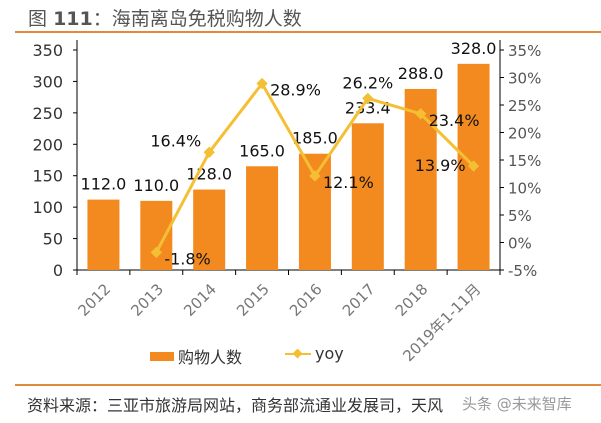 The width and height of the screenshot is (601, 423). What do you see at coordinates (517, 404) in the screenshot?
I see `watermark: 头条 @未来智库` at bounding box center [517, 404].